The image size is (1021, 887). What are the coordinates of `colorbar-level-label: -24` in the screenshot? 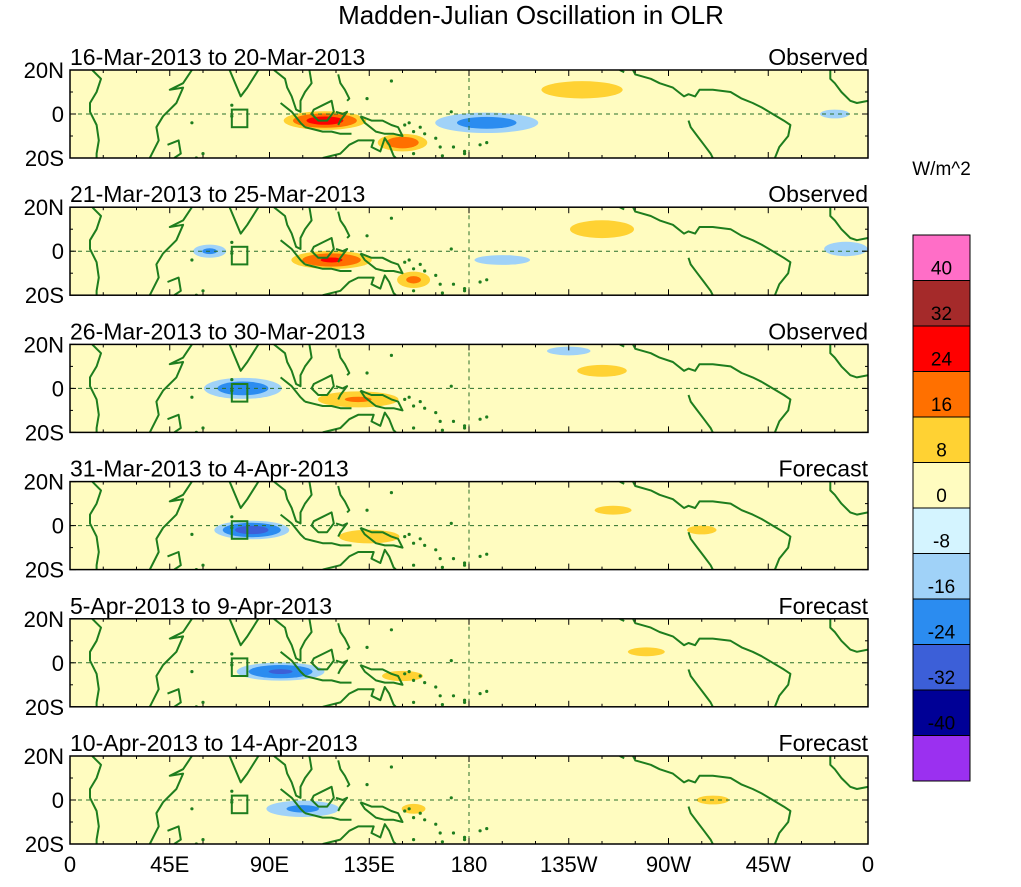 It's located at (942, 633).